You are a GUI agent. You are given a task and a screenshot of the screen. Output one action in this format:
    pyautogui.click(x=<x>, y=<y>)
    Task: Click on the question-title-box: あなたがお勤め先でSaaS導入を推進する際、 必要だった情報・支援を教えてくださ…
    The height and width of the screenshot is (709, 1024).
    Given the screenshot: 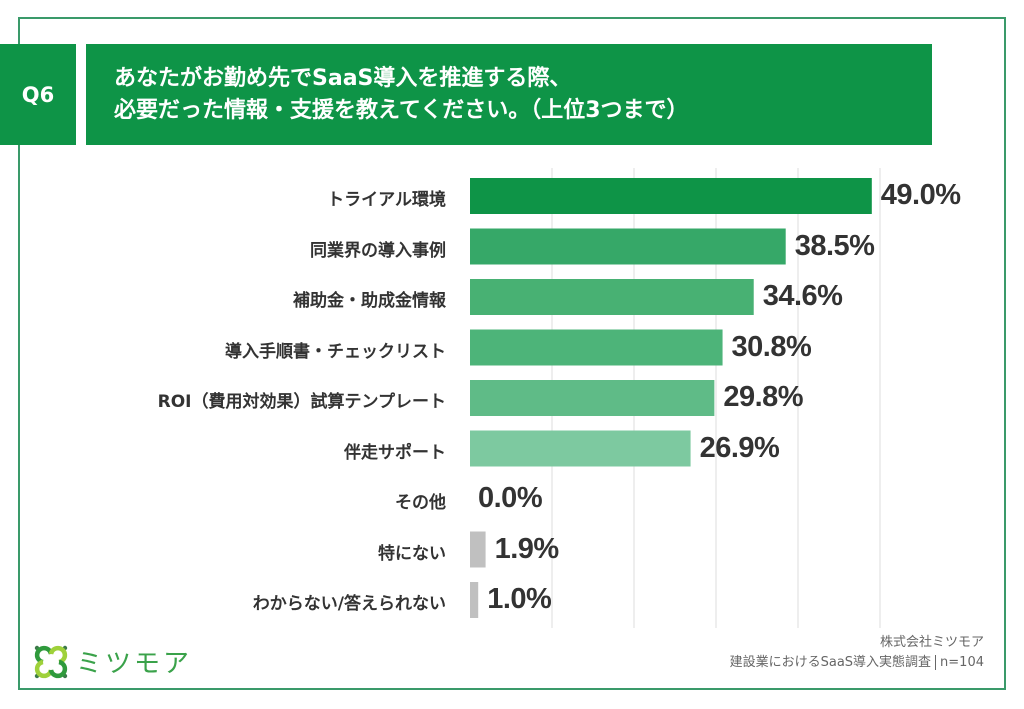 What is the action you would take?
    pyautogui.click(x=509, y=94)
    